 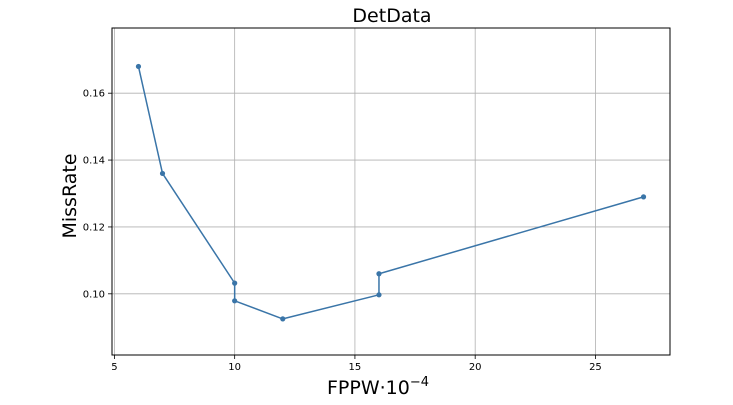 I want to click on x-axis-label-exponent: −4, so click(x=419, y=382).